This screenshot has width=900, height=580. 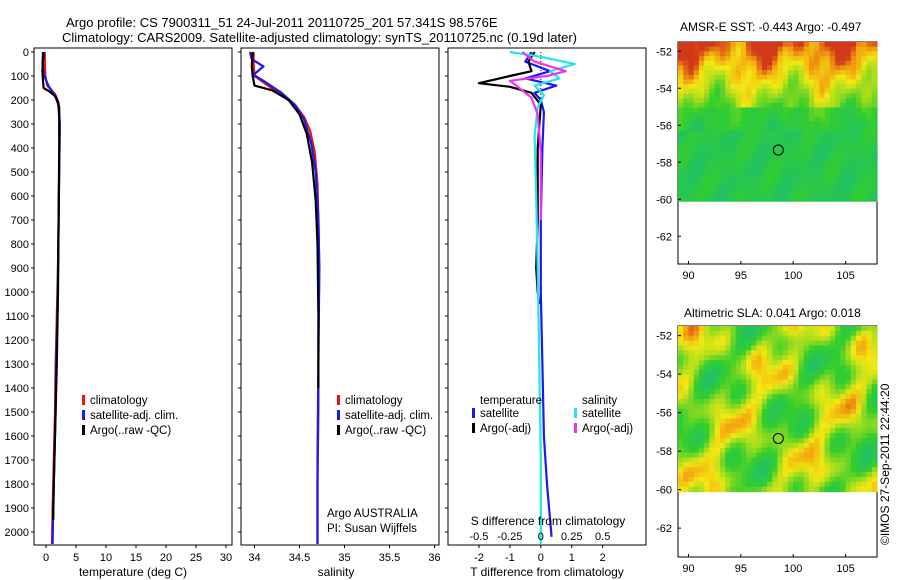 What do you see at coordinates (83, 415) in the screenshot?
I see `temperature-legend-swatch` at bounding box center [83, 415].